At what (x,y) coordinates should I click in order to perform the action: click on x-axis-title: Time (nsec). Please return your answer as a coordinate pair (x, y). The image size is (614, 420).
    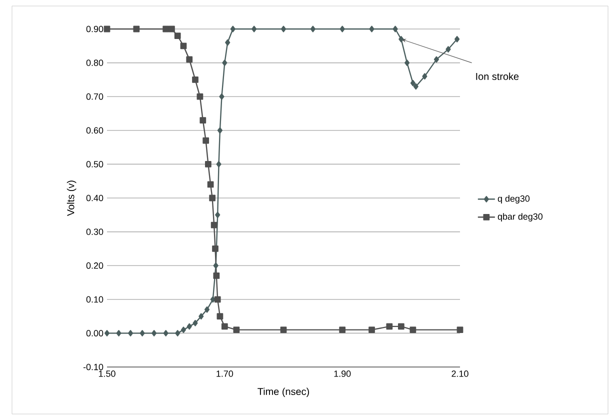
    Looking at the image, I should click on (283, 392).